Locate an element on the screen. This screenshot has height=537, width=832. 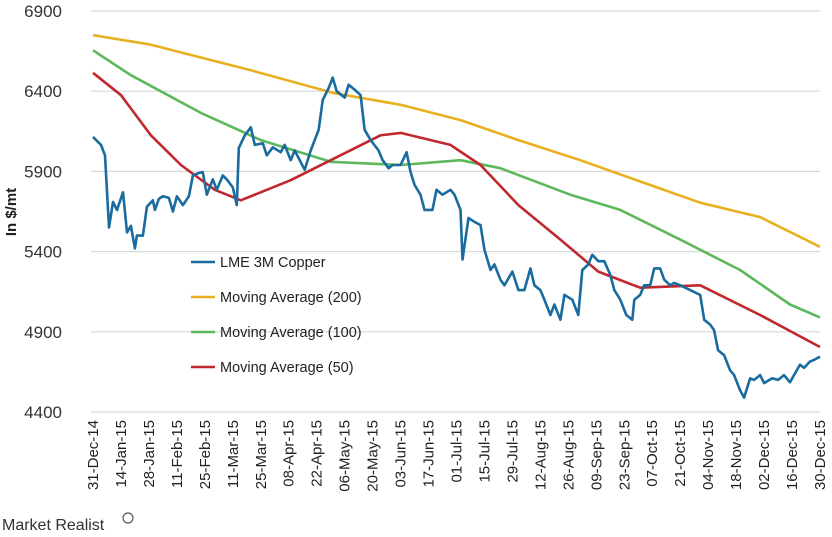
x-tick-label: 25-Feb-15 is located at coordinates (205, 454).